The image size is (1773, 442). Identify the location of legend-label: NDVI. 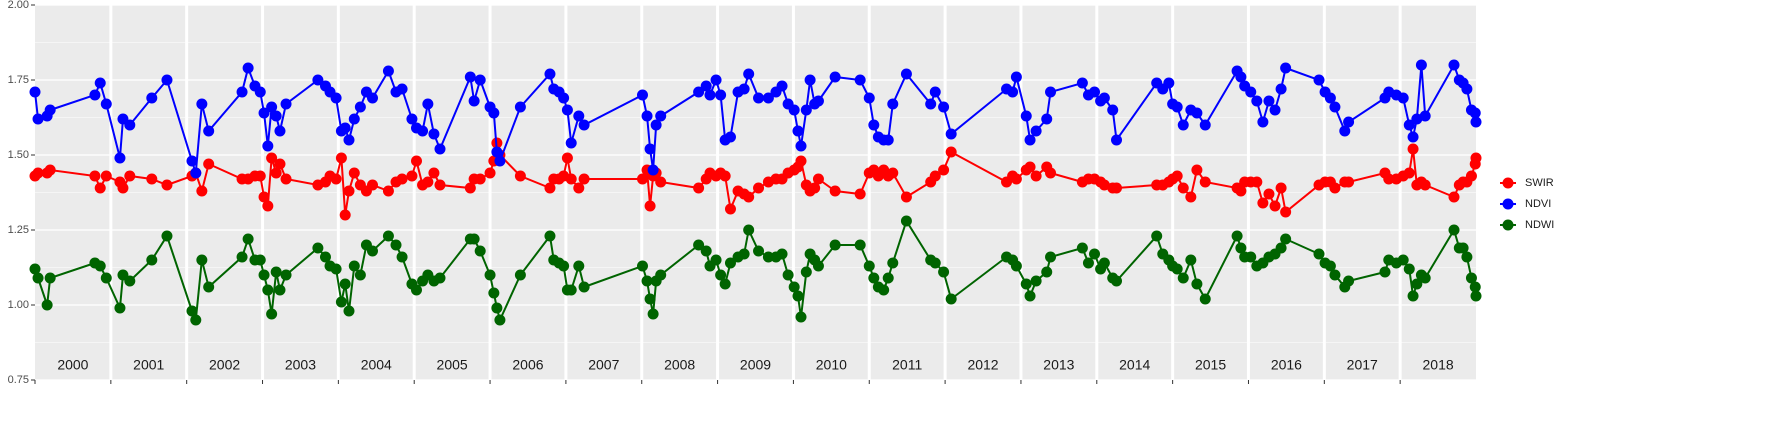
(1538, 204).